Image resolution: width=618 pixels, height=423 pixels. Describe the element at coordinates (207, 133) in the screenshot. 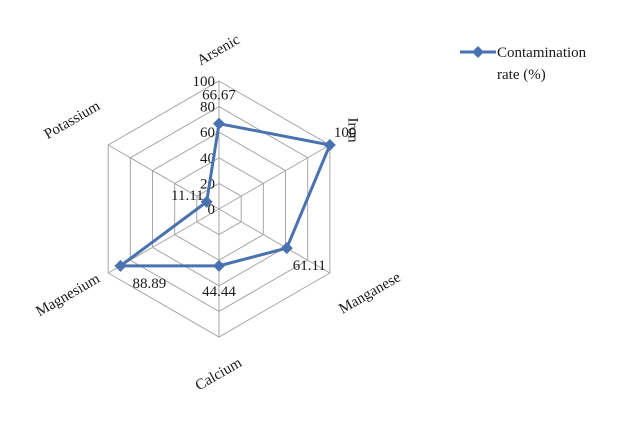

I see `tick-label-60: 60` at that location.